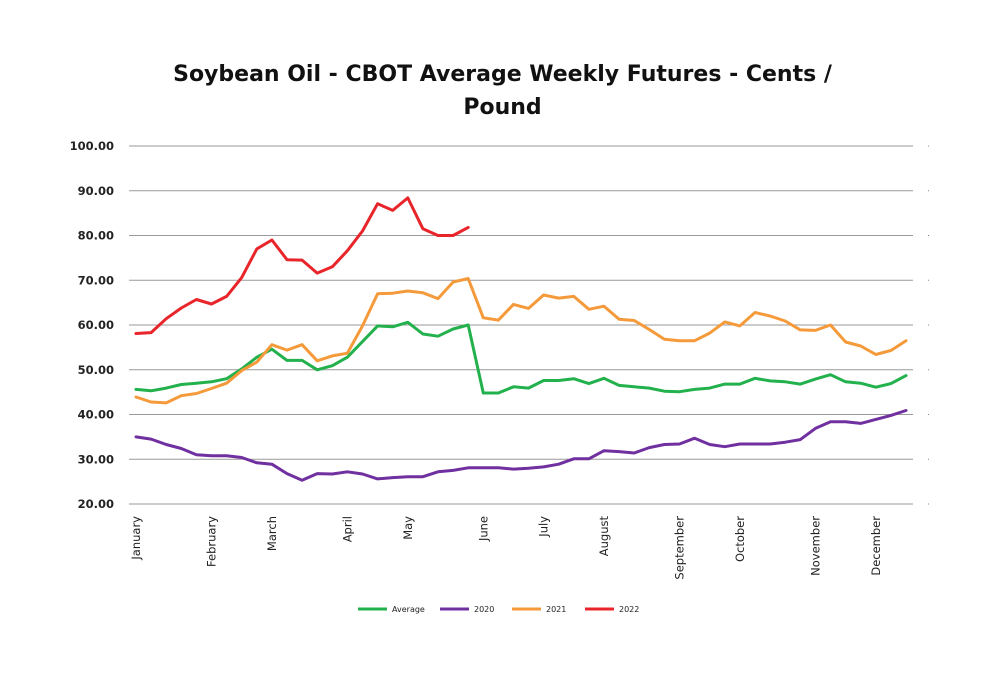 Image resolution: width=1005 pixels, height=674 pixels. Describe the element at coordinates (629, 609) in the screenshot. I see `legend-label-2022: 2022` at that location.